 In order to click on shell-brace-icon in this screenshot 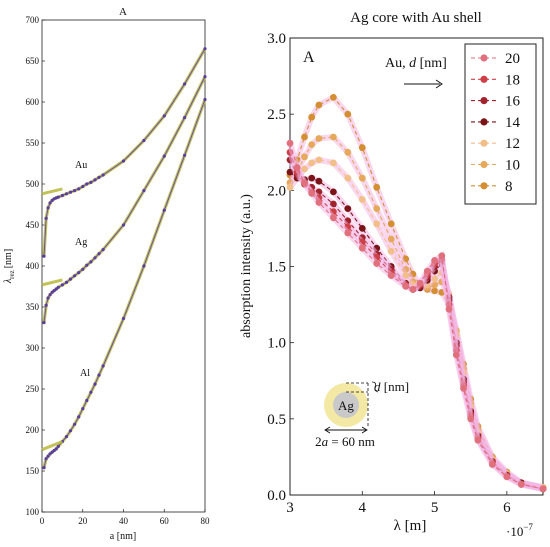, I will do `click(375, 387)`.